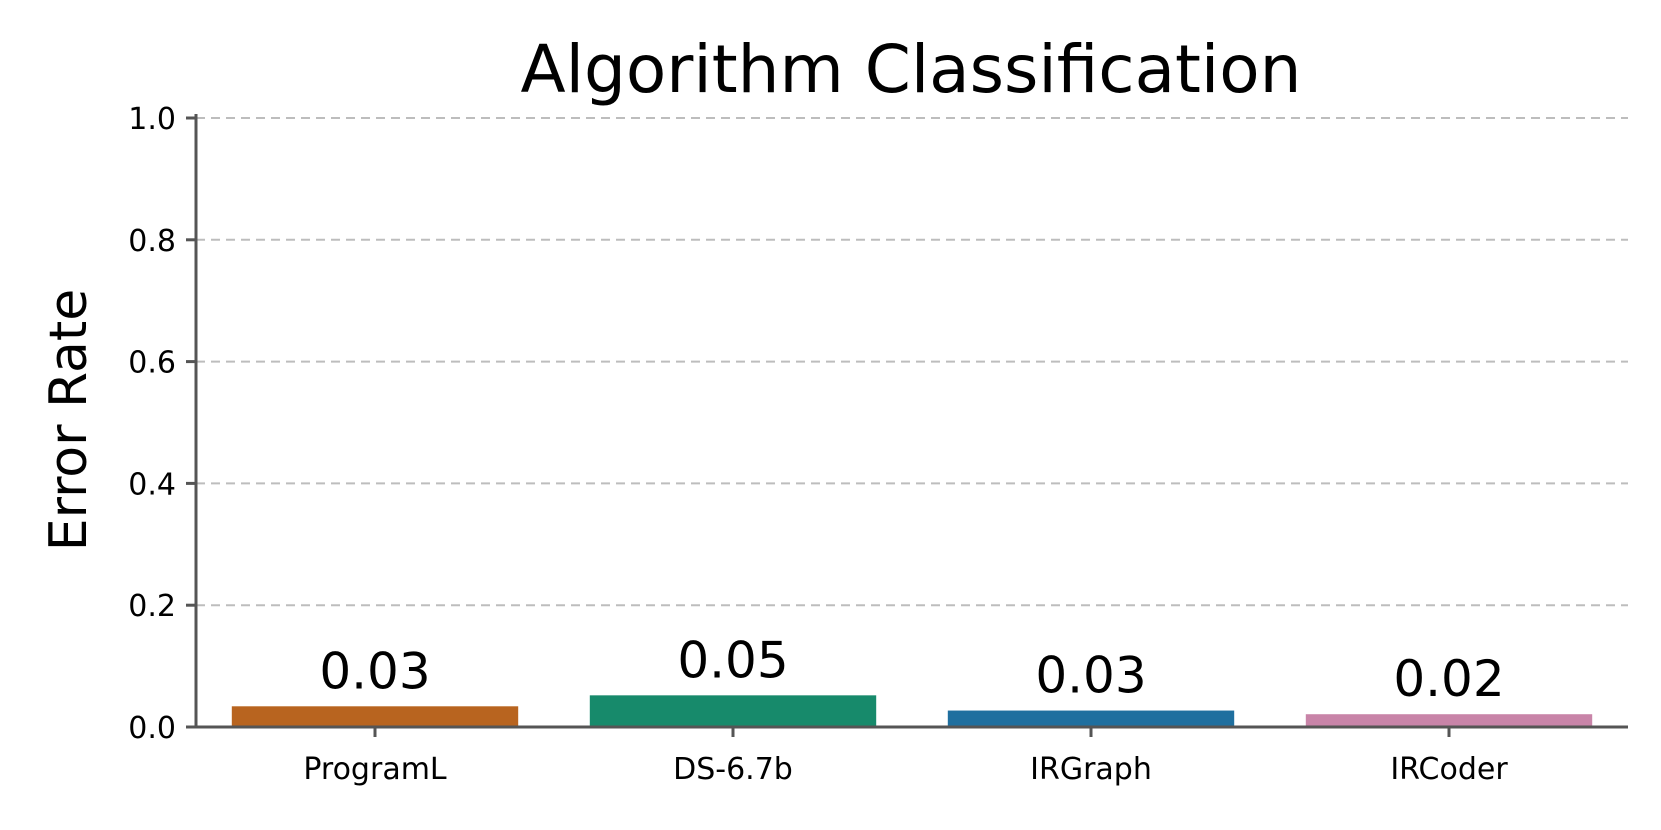 Image resolution: width=1661 pixels, height=830 pixels. Describe the element at coordinates (152, 119) in the screenshot. I see `y-tick-label: 1.0` at that location.